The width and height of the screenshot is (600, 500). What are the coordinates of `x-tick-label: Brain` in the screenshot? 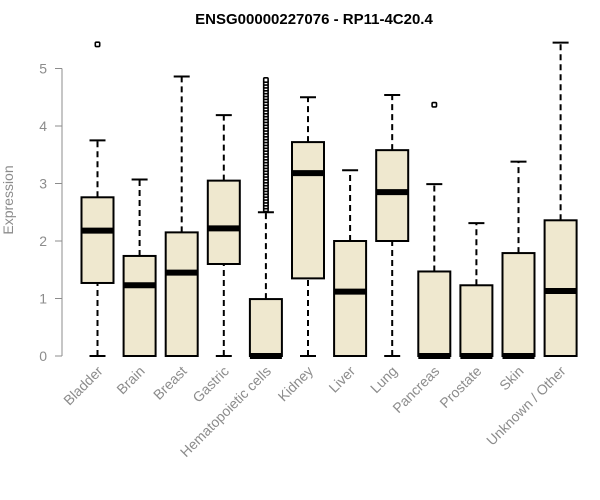 It's located at (130, 380).